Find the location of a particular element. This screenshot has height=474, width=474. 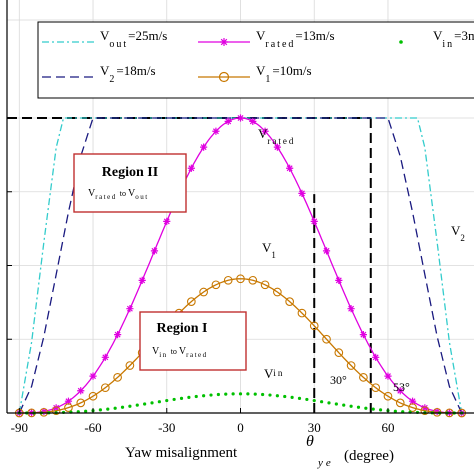

x-tick-label: -60 is located at coordinates (92, 427).